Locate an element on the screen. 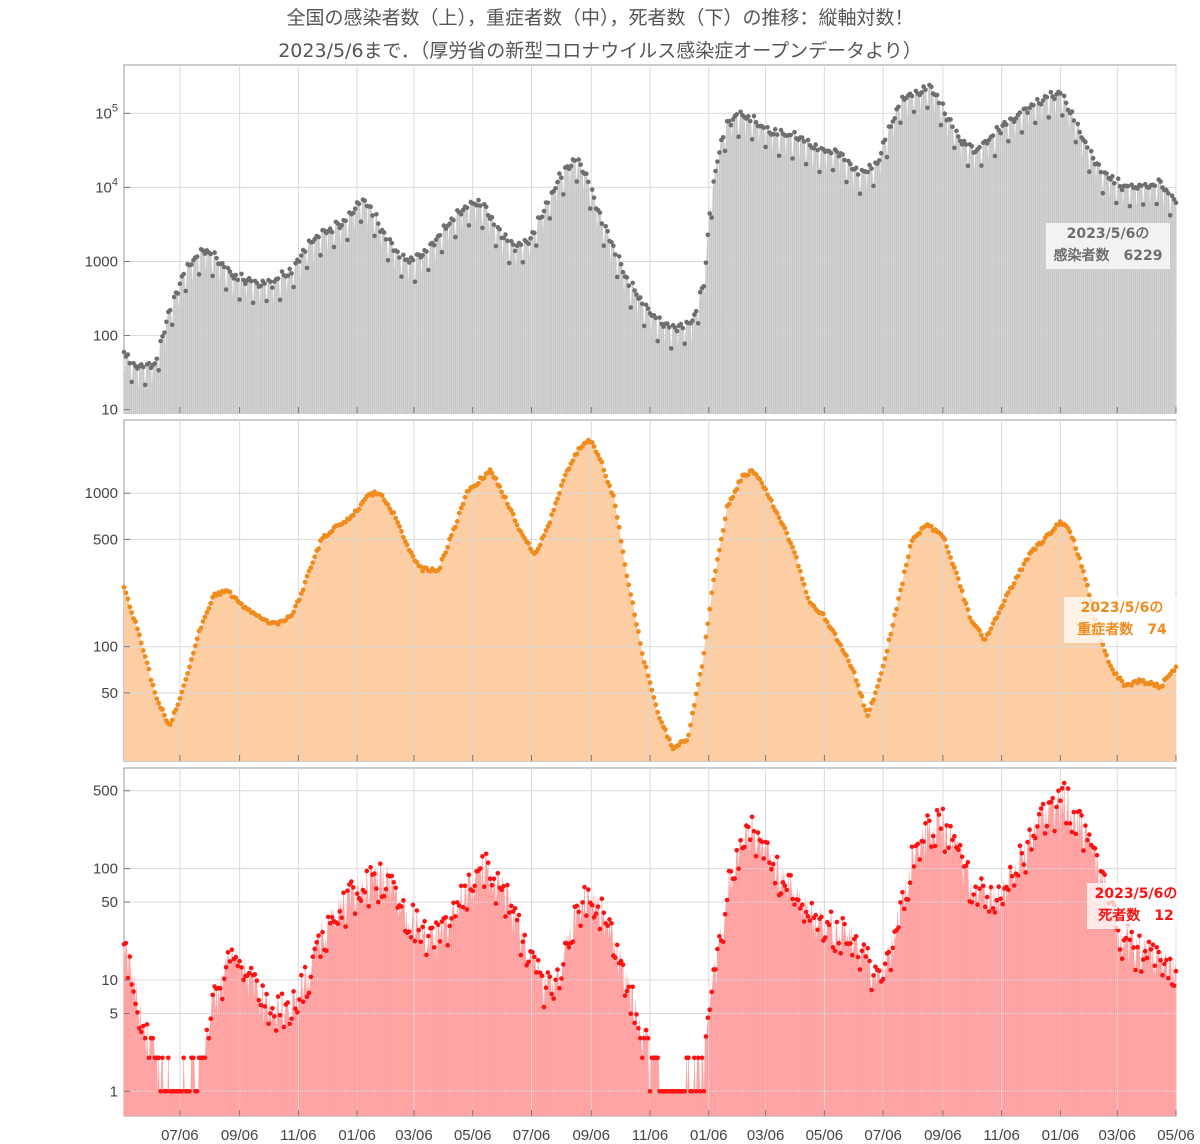 The height and width of the screenshot is (1144, 1200). x-tick-label: 01/06 is located at coordinates (1061, 1135).